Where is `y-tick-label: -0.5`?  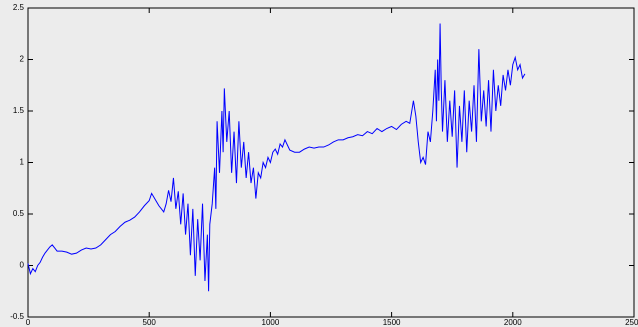 y-tick-label: -0.5 is located at coordinates (17, 316).